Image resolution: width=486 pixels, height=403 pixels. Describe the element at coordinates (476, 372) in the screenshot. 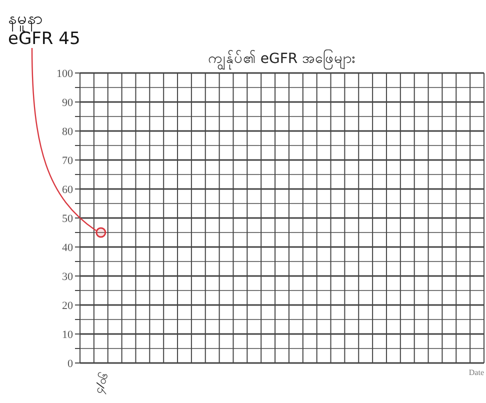

I see `x-axis-title: Date` at that location.